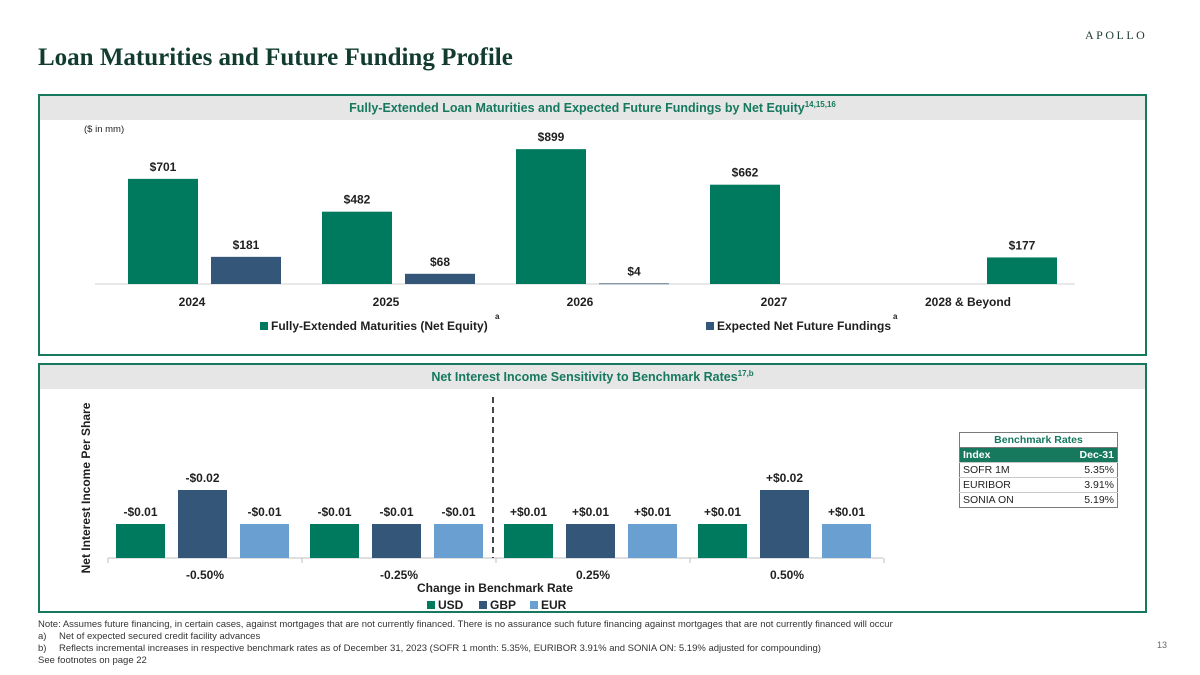  Describe the element at coordinates (745, 173) in the screenshot. I see `maturity-data-label: $662` at that location.